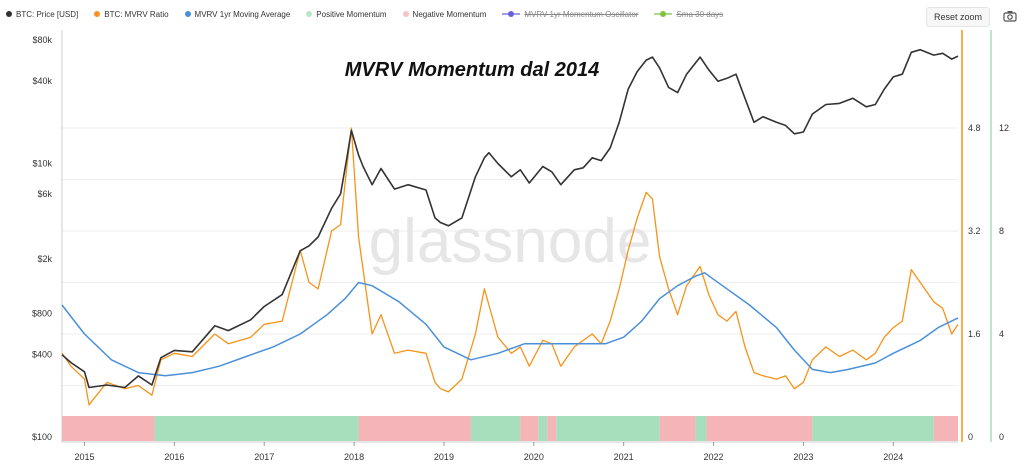 The image size is (1024, 466). What do you see at coordinates (44, 194) in the screenshot?
I see `price-tick-label: $6k` at bounding box center [44, 194].